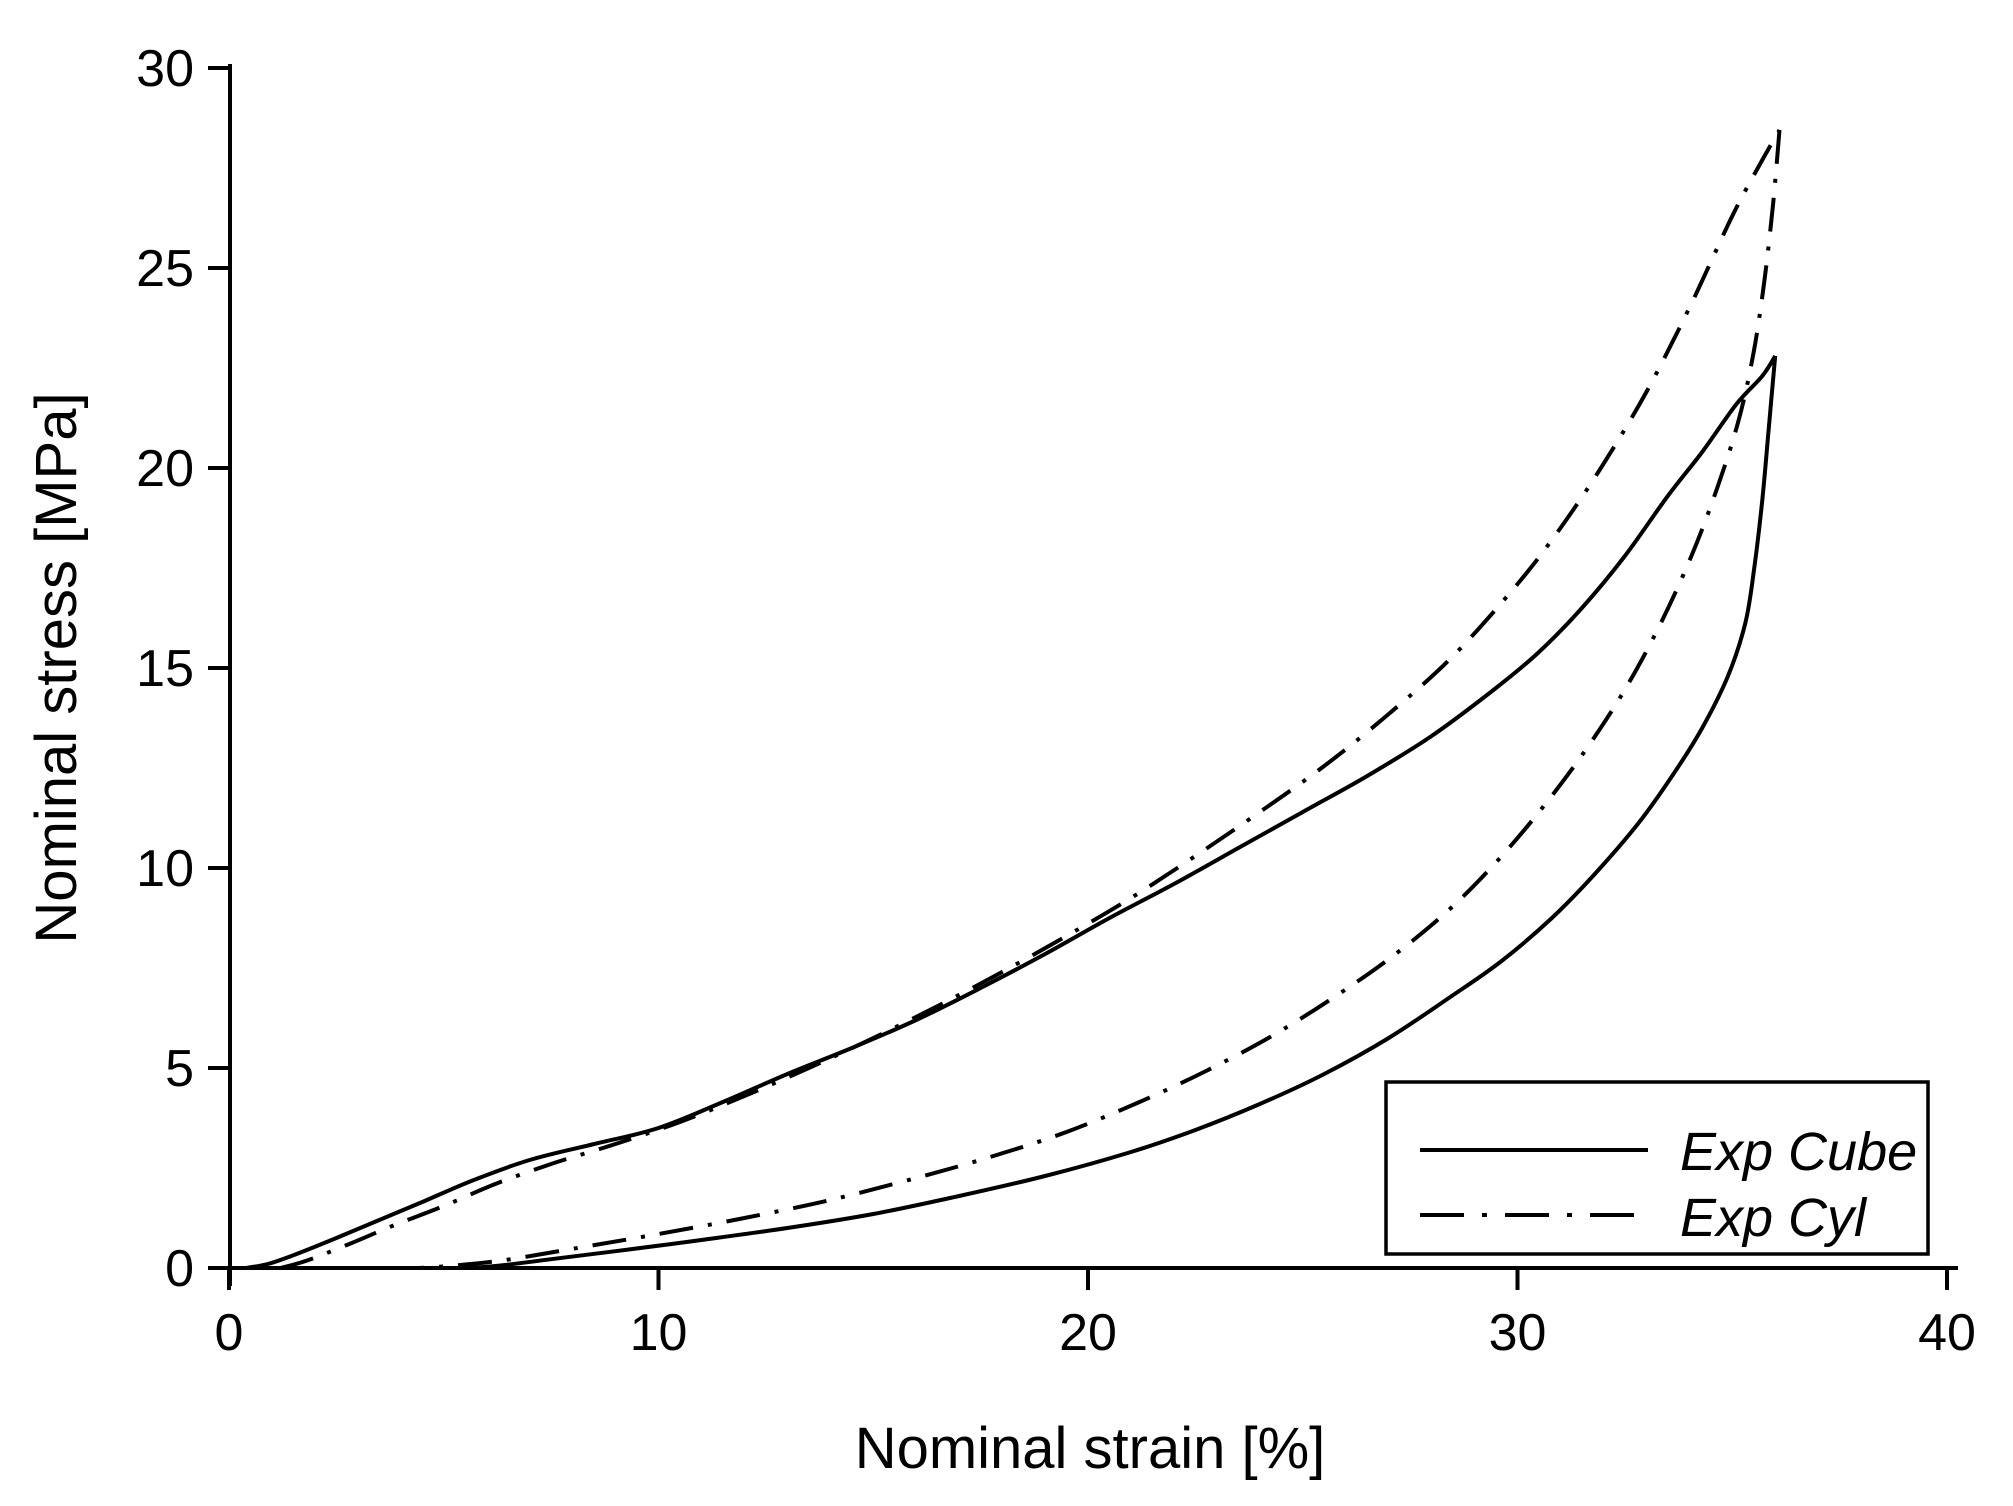  What do you see at coordinates (1088, 1333) in the screenshot?
I see `x-tick-label: 20` at bounding box center [1088, 1333].